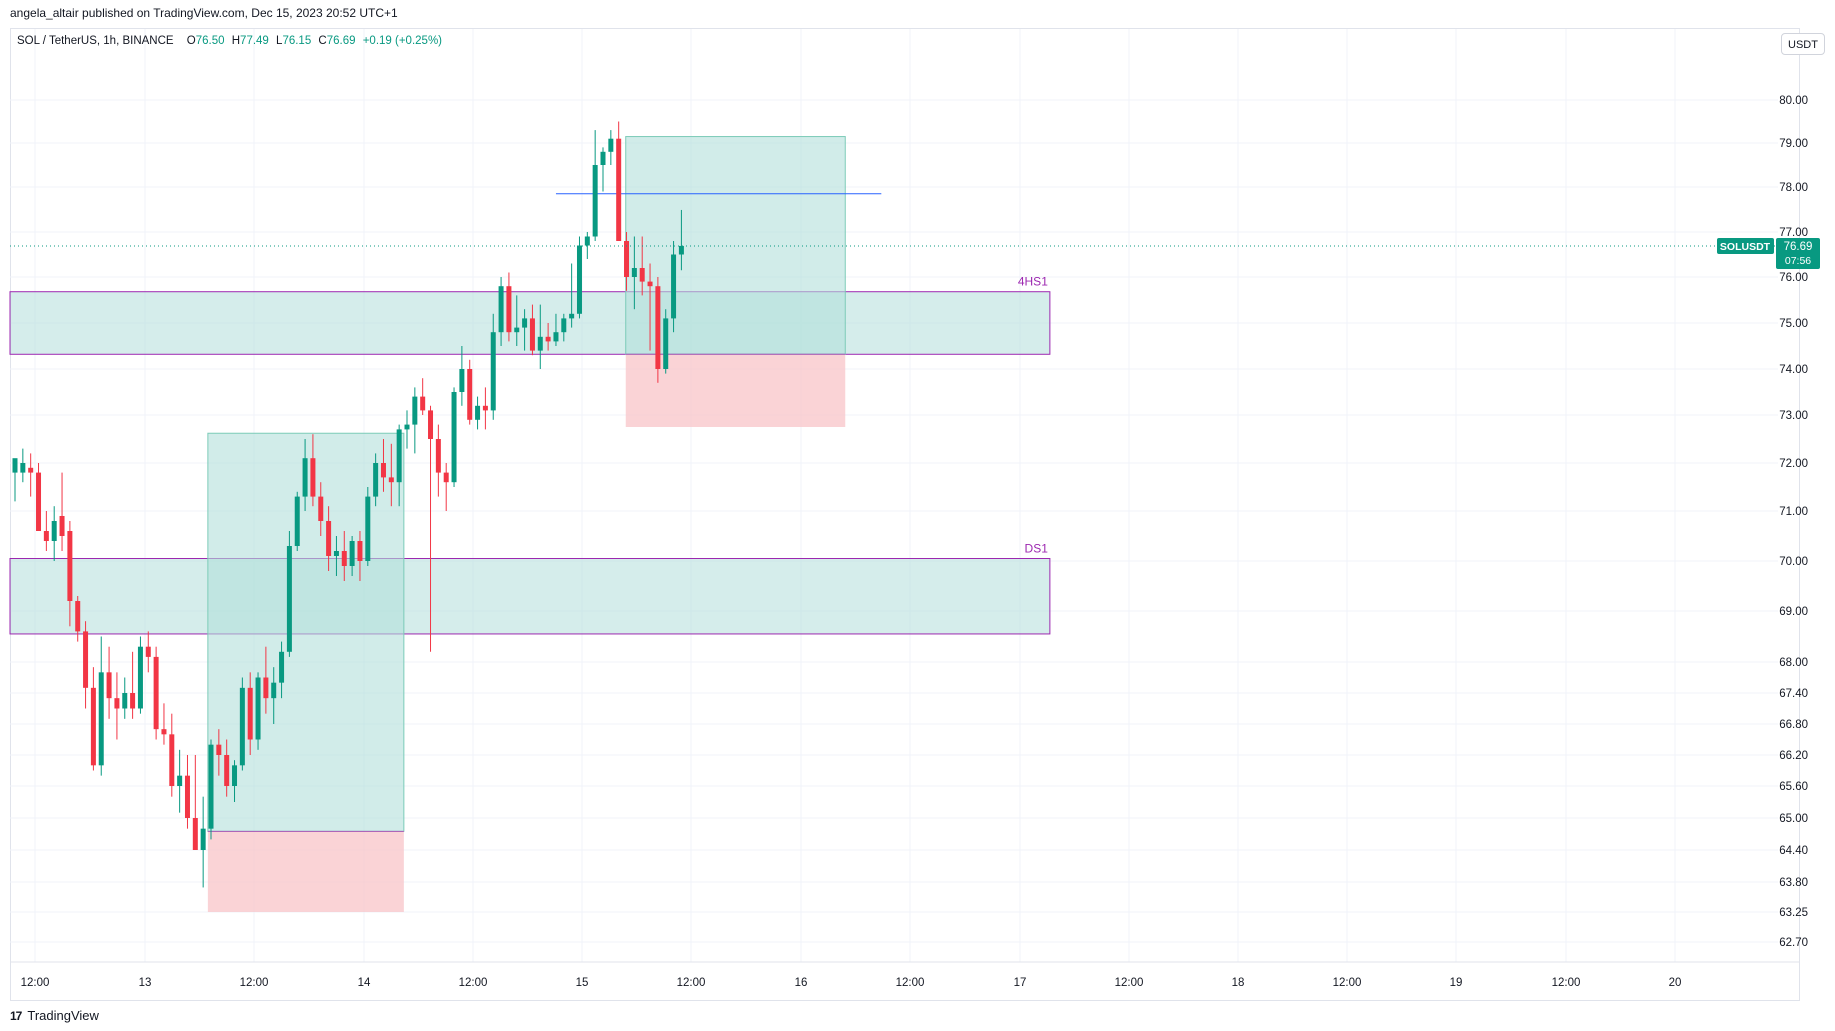 This screenshot has width=1835, height=1031. Describe the element at coordinates (1793, 943) in the screenshot. I see `price-tick-label: 62.70` at that location.